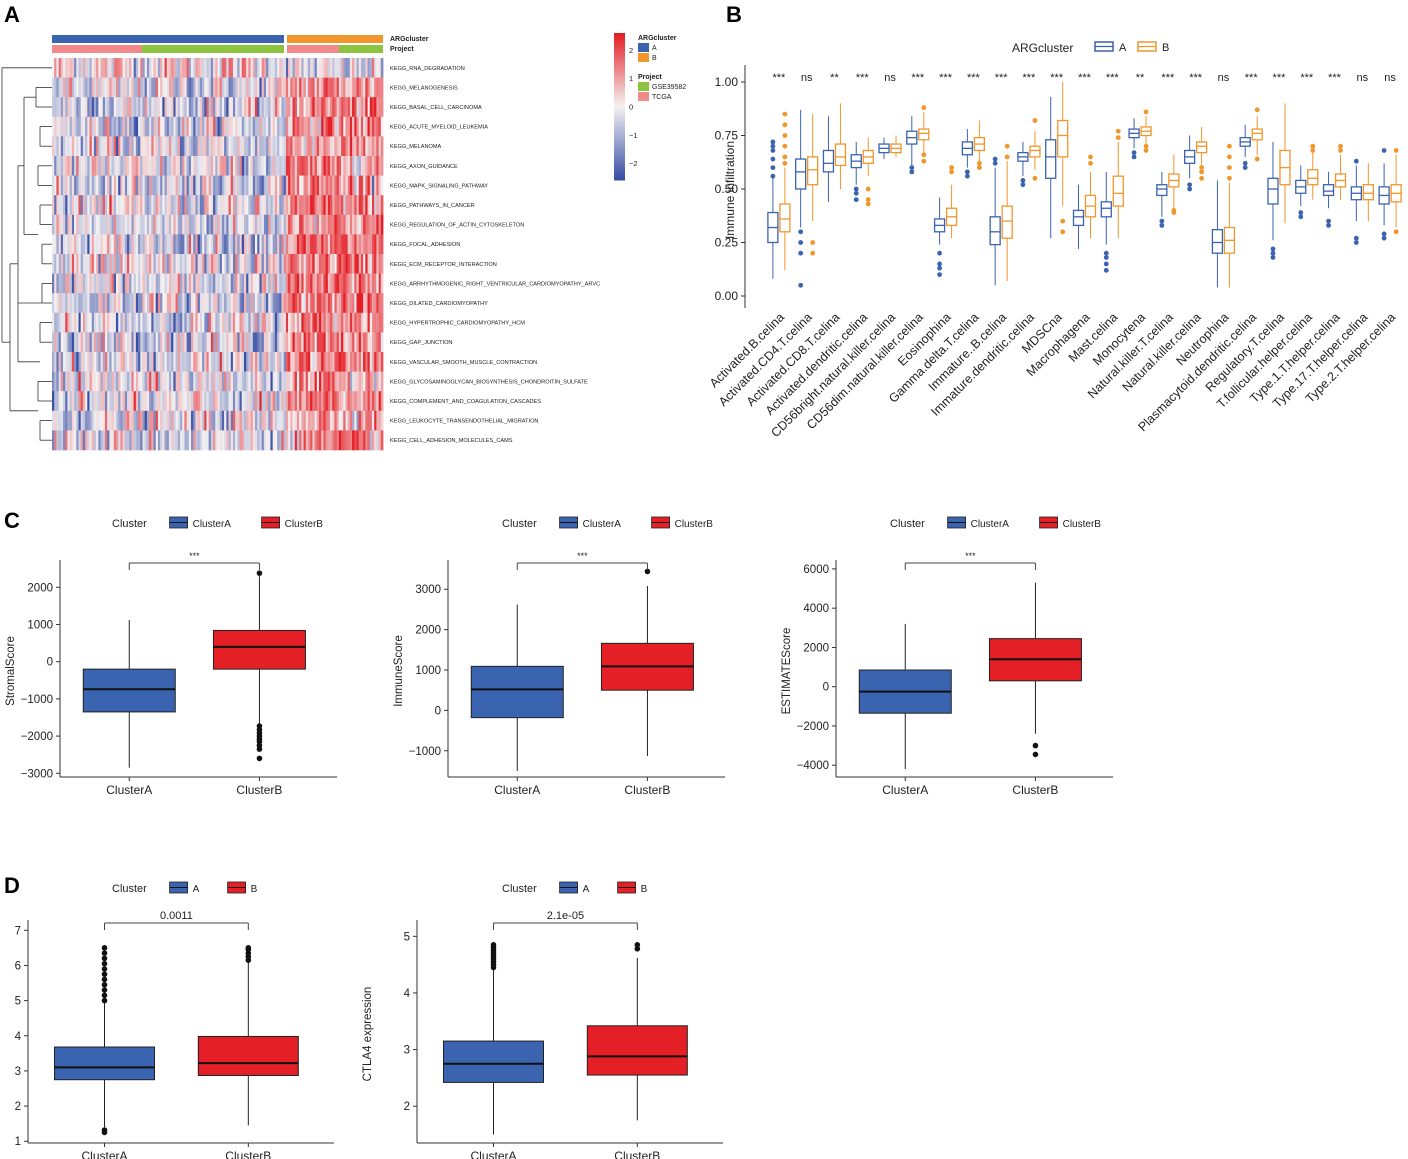 The width and height of the screenshot is (1408, 1159). I want to click on box, so click(785, 218).